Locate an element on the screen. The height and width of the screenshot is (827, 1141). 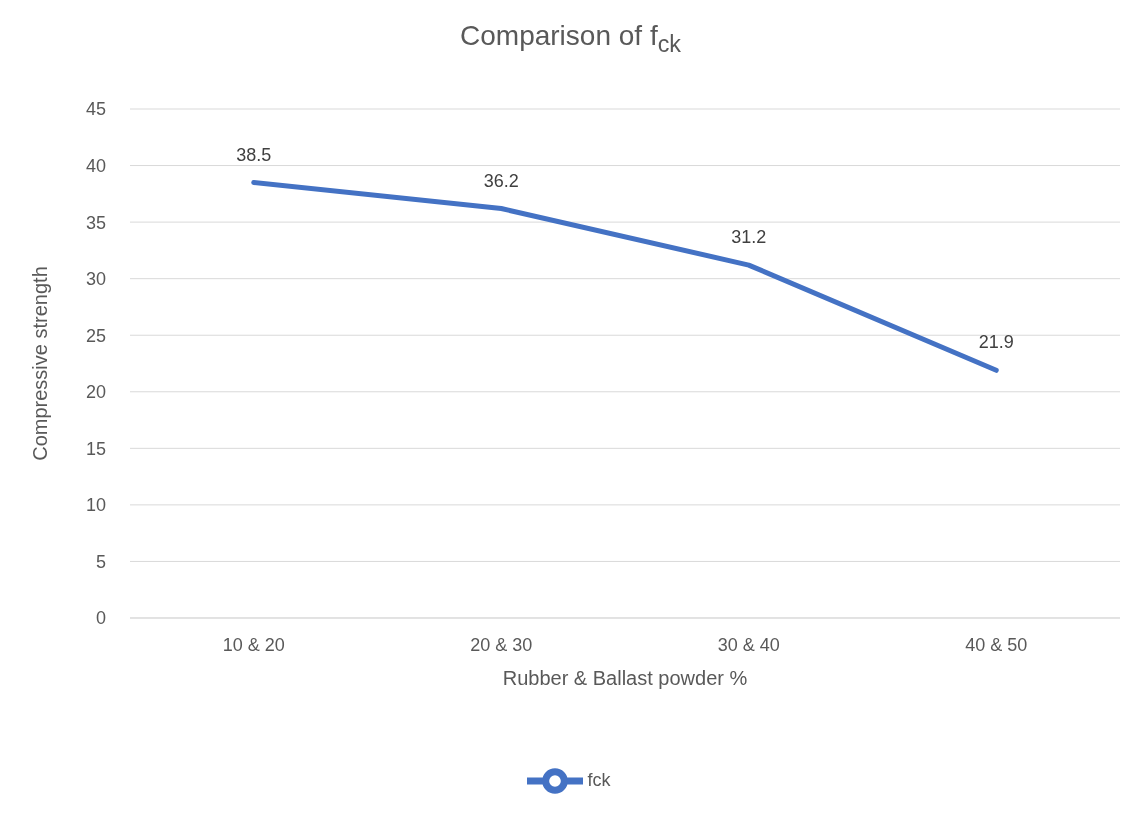
data-label: 31.2 is located at coordinates (749, 237).